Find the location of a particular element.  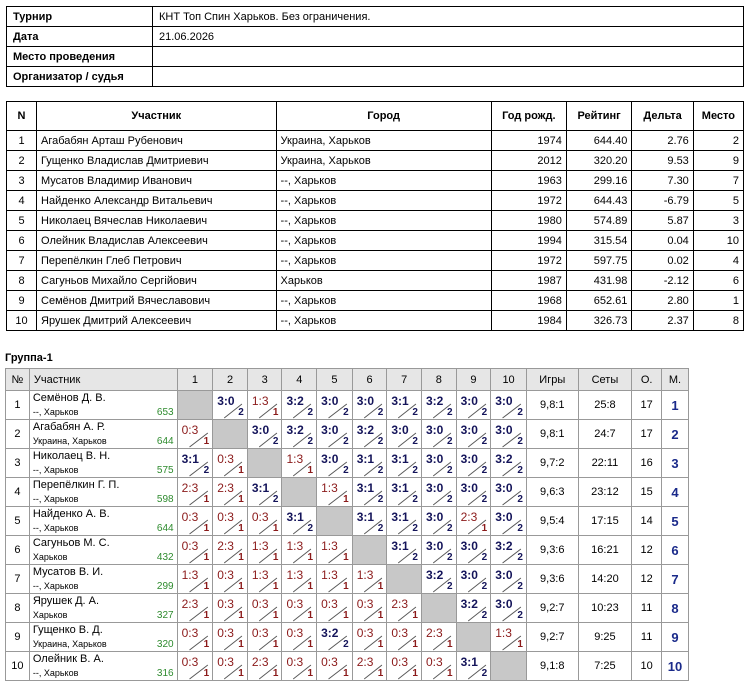

grid-column-header: О. is located at coordinates (647, 379).